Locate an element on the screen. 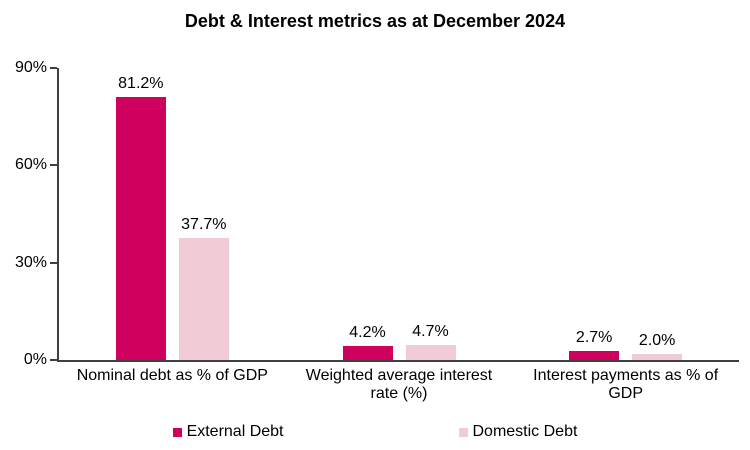 The height and width of the screenshot is (450, 750). x-axis-line is located at coordinates (398, 361).